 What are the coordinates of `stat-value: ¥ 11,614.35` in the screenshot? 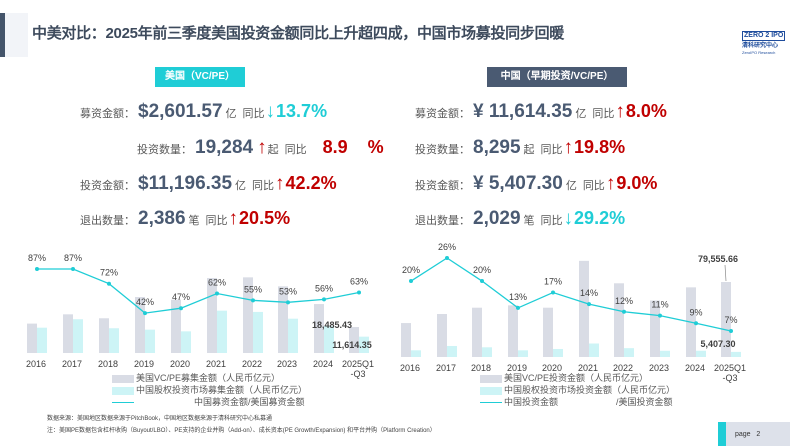 It's located at (523, 111).